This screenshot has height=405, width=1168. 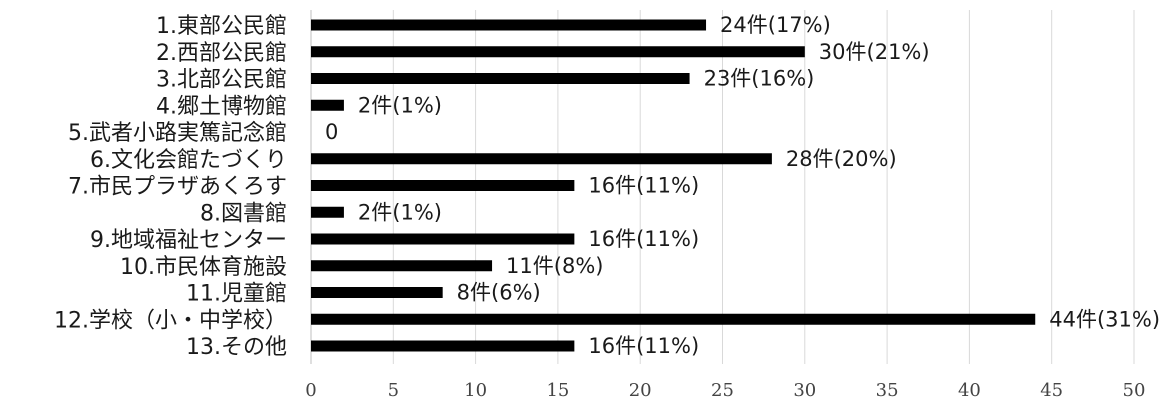 I want to click on x-tick-label: 50, so click(x=1134, y=390).